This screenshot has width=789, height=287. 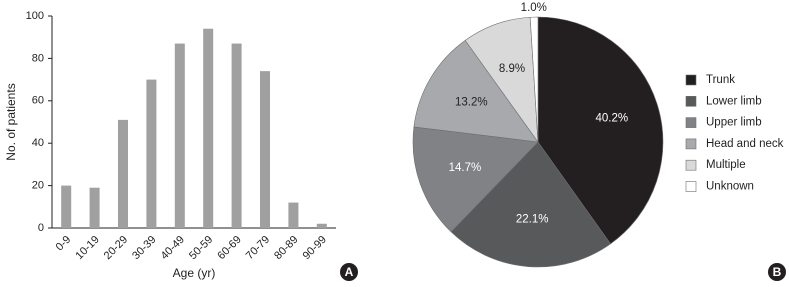 What do you see at coordinates (720, 80) in the screenshot?
I see `legend-label: Trunk` at bounding box center [720, 80].